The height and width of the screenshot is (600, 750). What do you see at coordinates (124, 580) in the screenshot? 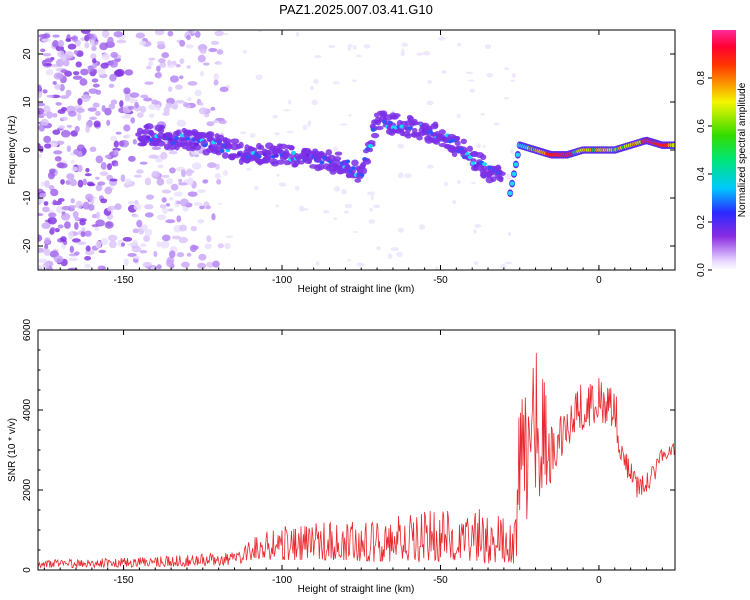
I see `snr-x-tick-label: -150` at bounding box center [124, 580].